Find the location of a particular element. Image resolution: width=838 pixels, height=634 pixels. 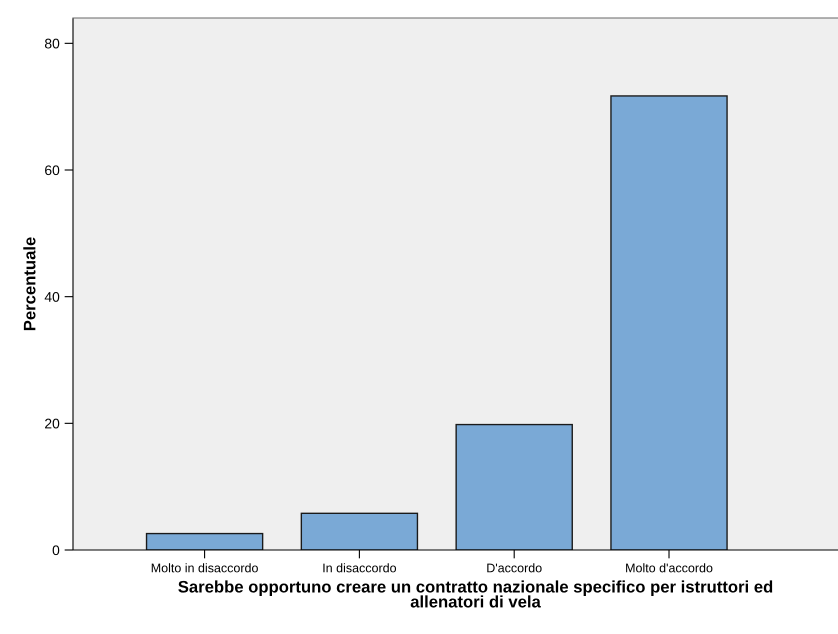

x-tick-label: D'accordo is located at coordinates (514, 567).